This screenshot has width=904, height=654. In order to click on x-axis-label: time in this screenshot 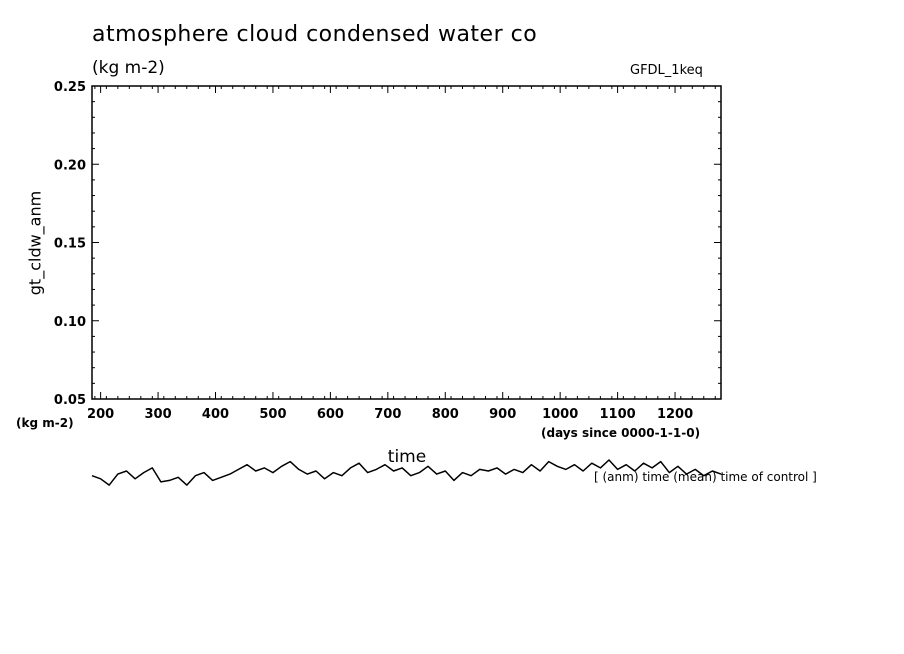, I will do `click(407, 457)`.